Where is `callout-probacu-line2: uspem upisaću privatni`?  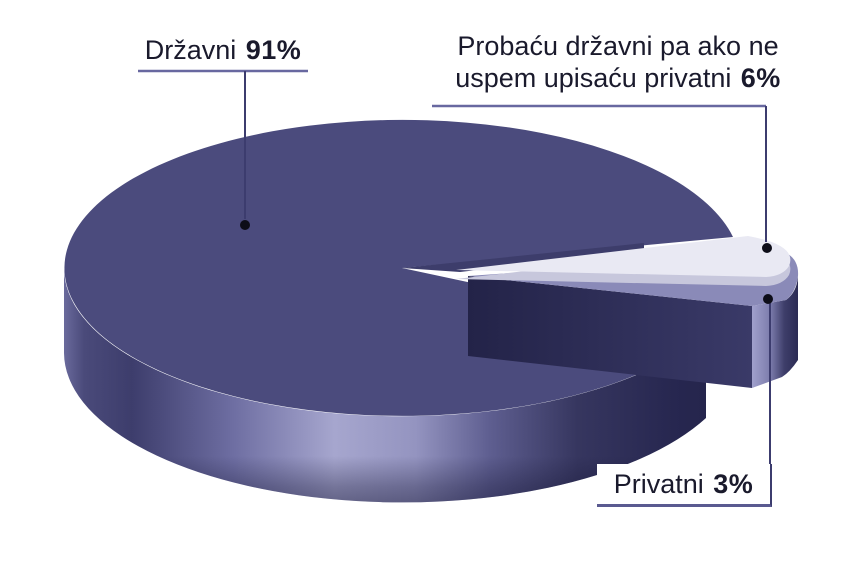
callout-probacu-line2: uspem upisaću privatni is located at coordinates (593, 78).